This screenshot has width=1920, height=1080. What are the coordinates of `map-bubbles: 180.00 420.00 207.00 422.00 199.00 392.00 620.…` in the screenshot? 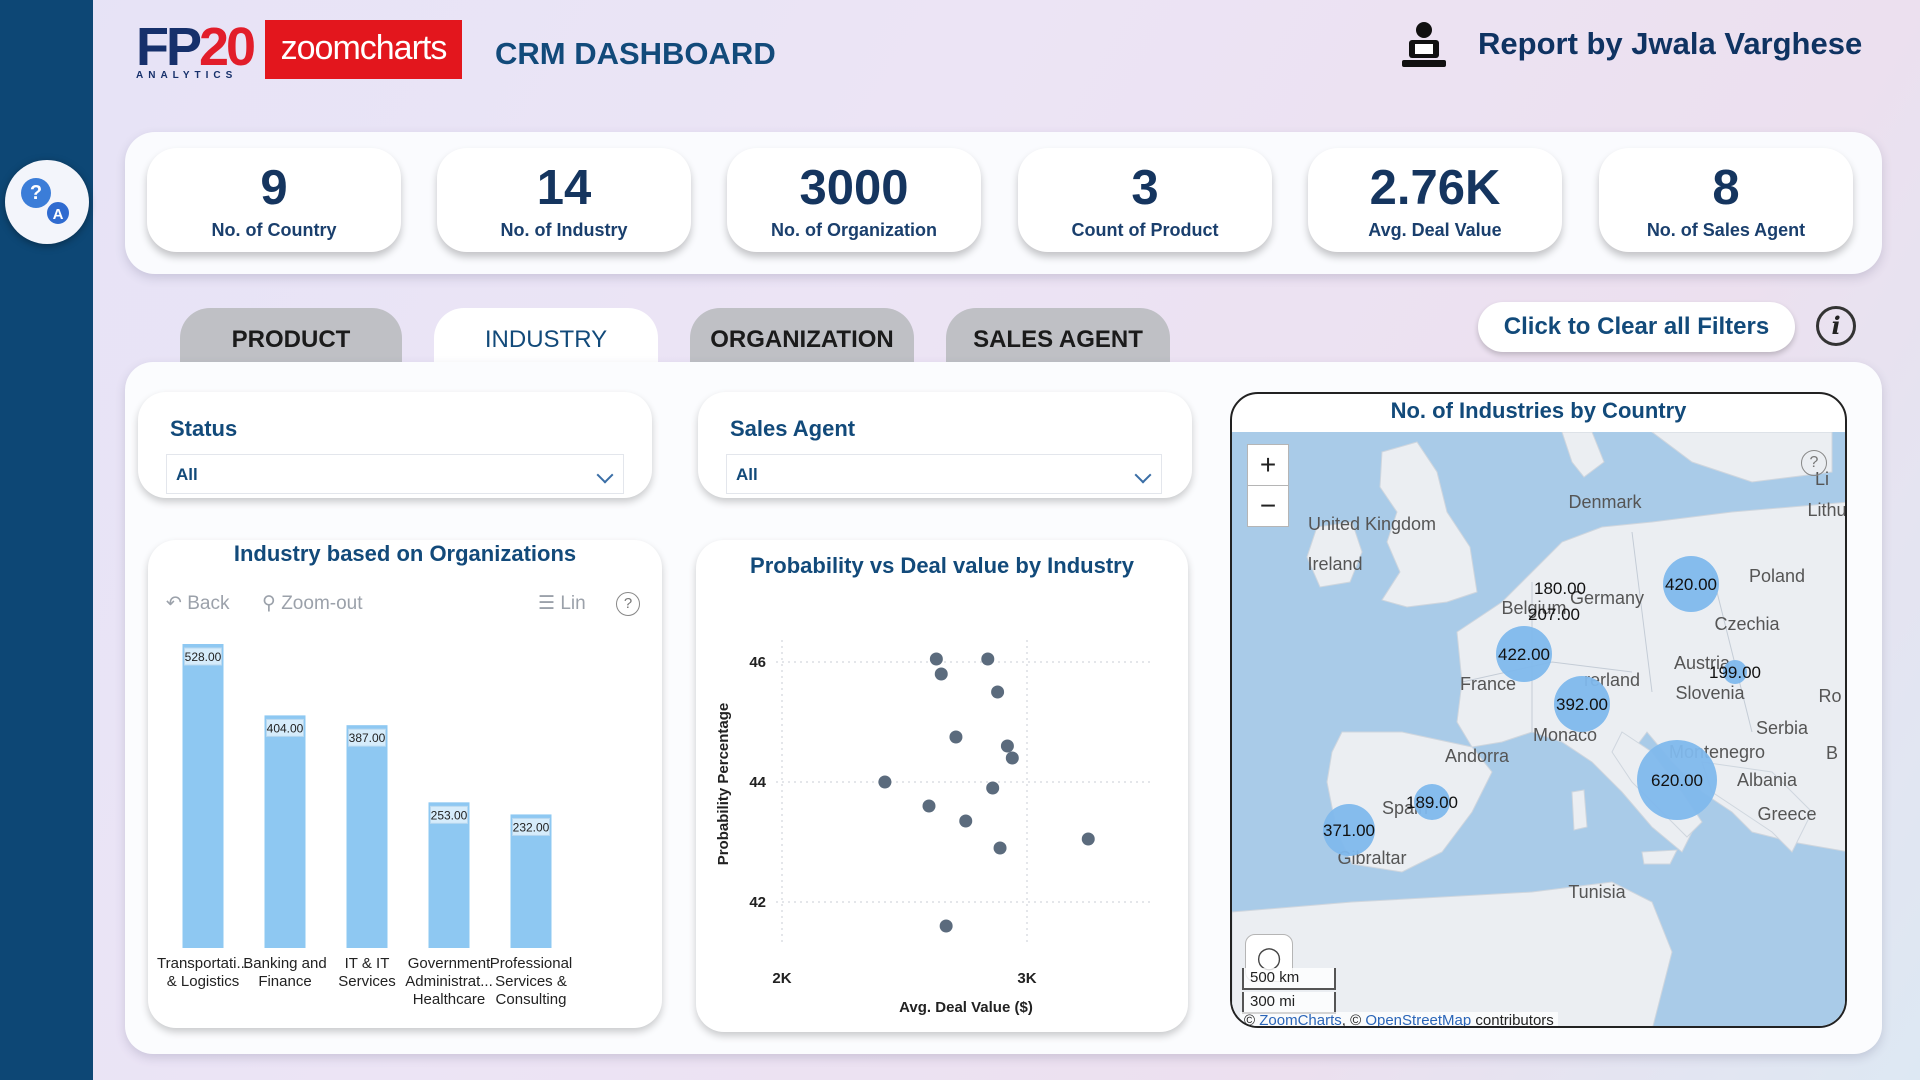 It's located at (1542, 706).